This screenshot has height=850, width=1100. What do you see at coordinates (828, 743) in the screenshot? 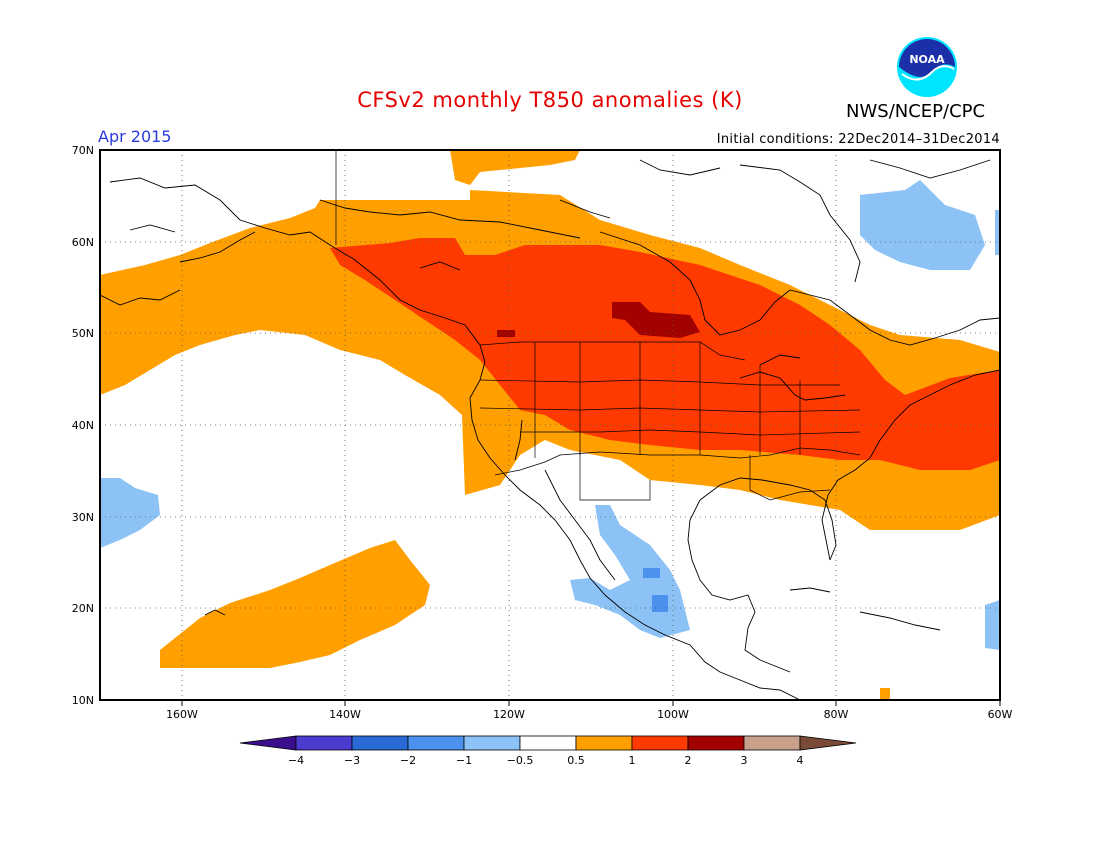
I see `colorbar-segment-above-max` at bounding box center [828, 743].